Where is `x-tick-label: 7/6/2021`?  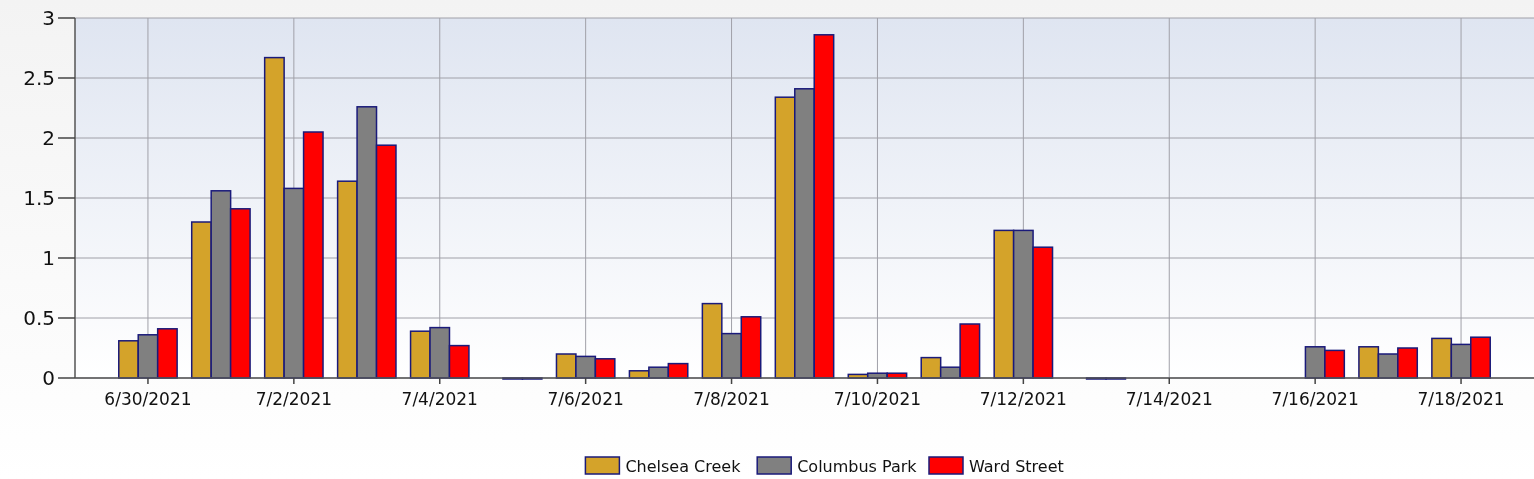
x-tick-label: 7/6/2021 is located at coordinates (585, 399).